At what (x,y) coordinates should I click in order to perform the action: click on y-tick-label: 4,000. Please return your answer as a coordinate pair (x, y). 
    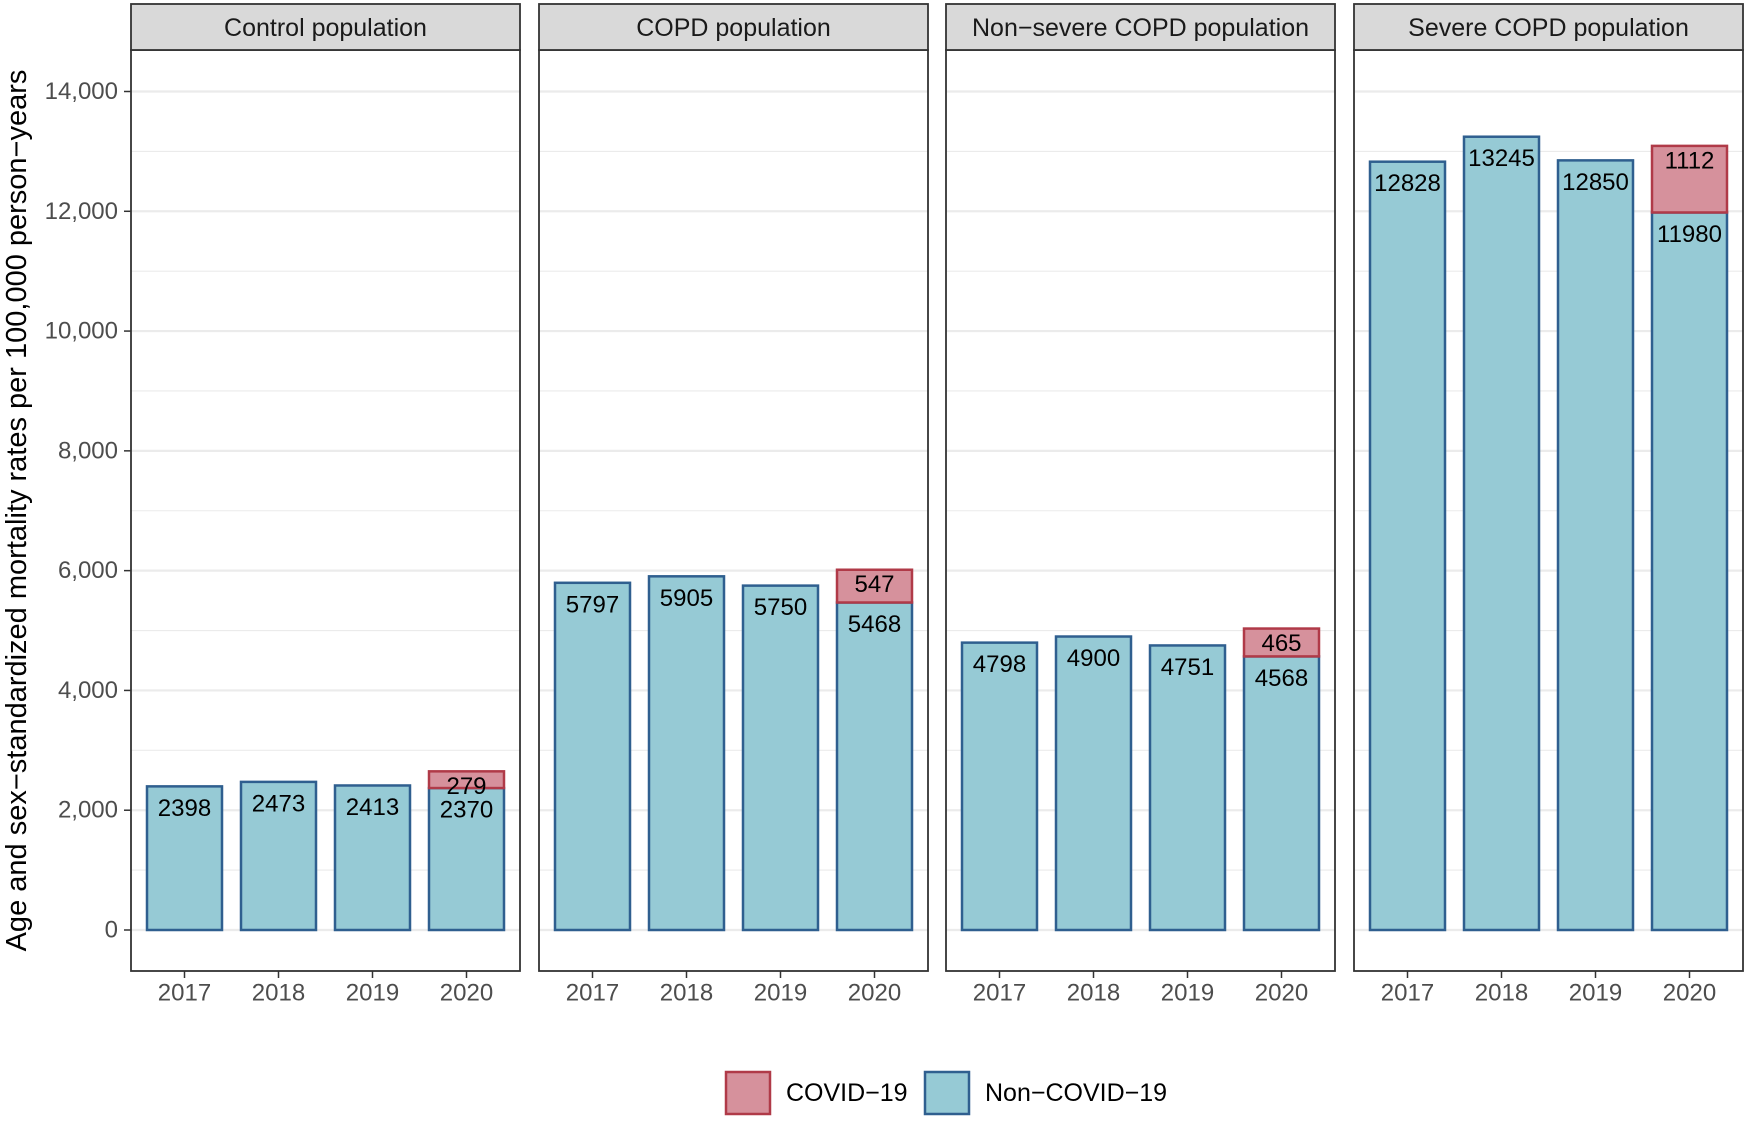
    Looking at the image, I should click on (88, 690).